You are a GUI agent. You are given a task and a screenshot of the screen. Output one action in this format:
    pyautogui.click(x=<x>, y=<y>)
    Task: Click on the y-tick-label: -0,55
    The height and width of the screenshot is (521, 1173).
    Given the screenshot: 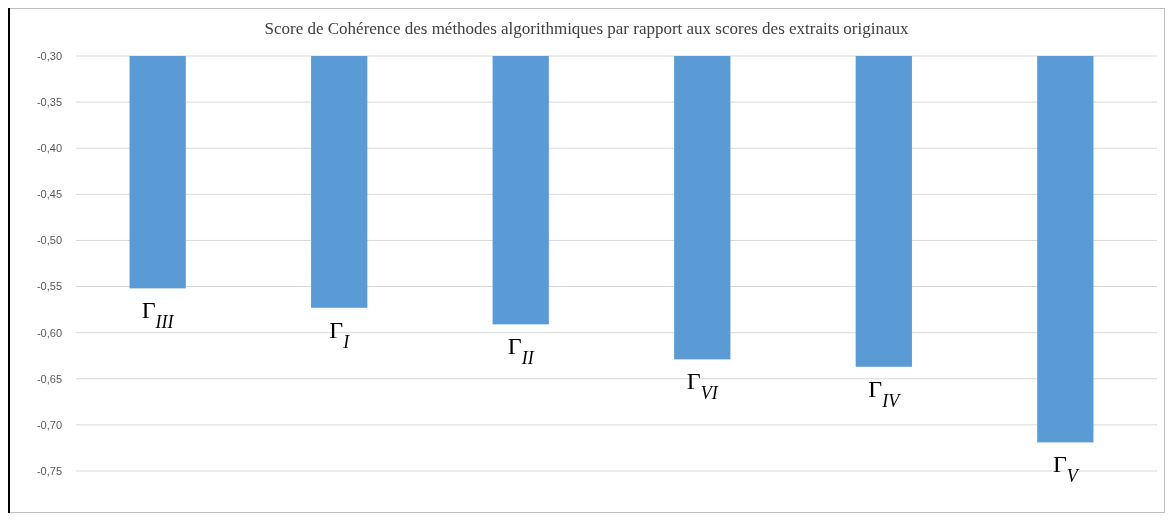 What is the action you would take?
    pyautogui.click(x=49, y=286)
    